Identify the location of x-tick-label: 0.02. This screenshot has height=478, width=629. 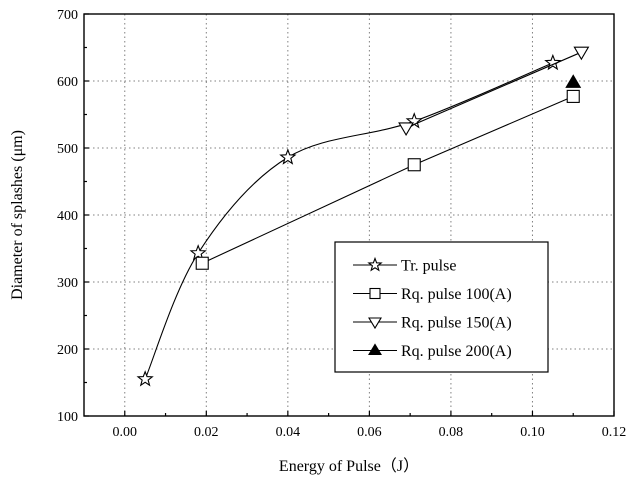
(206, 432).